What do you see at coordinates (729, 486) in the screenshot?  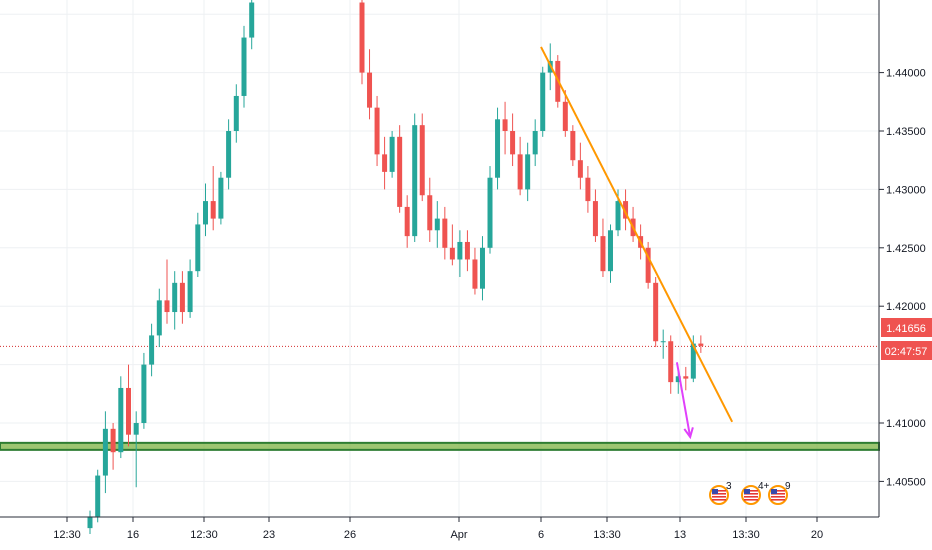 I see `event-count: 3` at bounding box center [729, 486].